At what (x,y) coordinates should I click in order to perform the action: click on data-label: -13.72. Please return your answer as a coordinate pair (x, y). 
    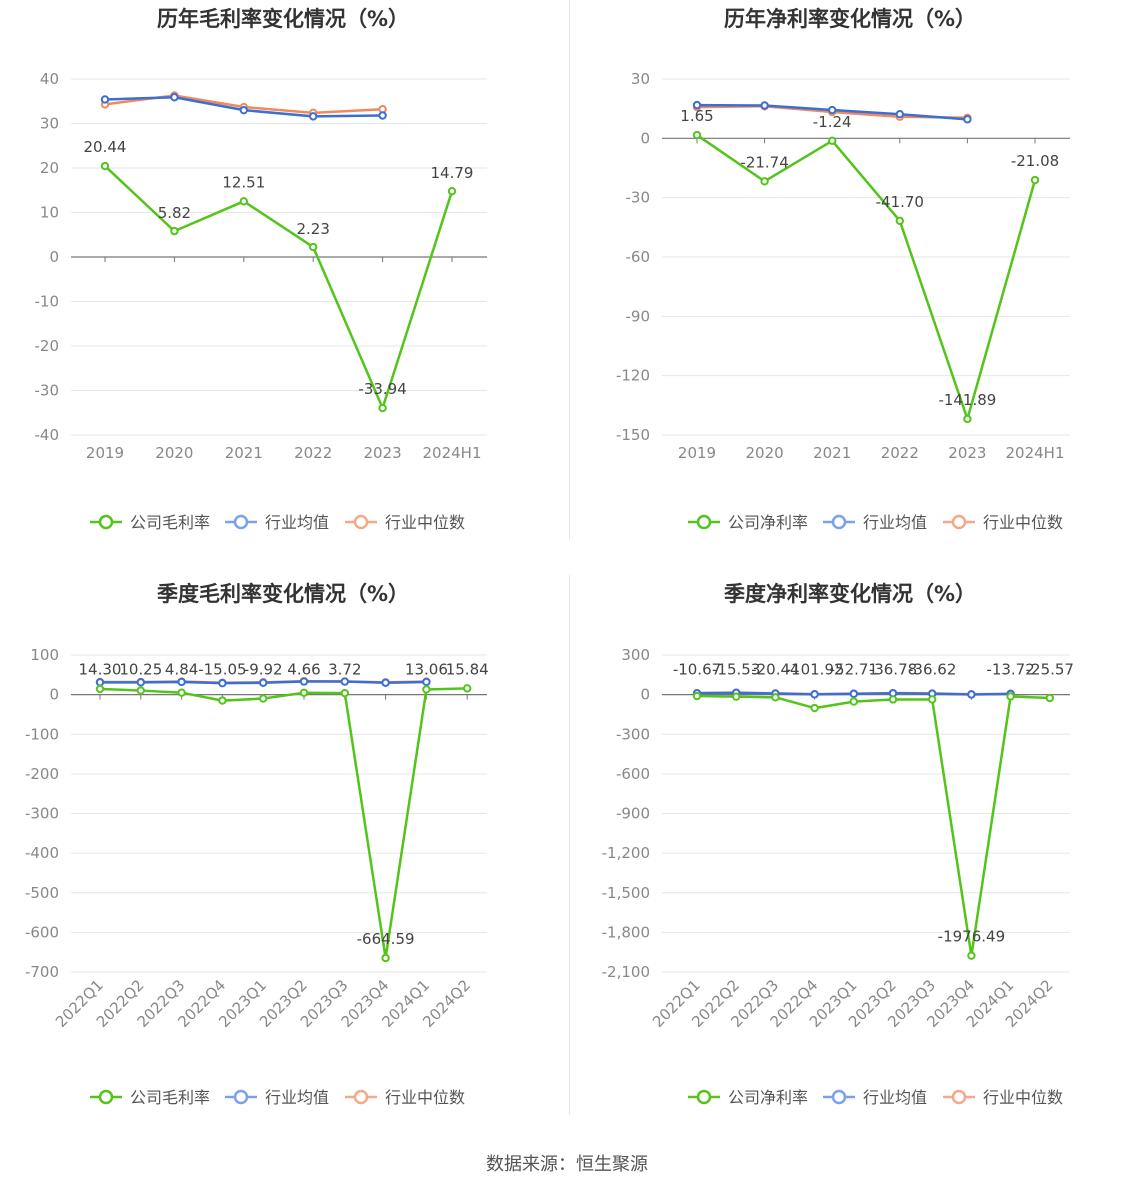
    Looking at the image, I should click on (1010, 670).